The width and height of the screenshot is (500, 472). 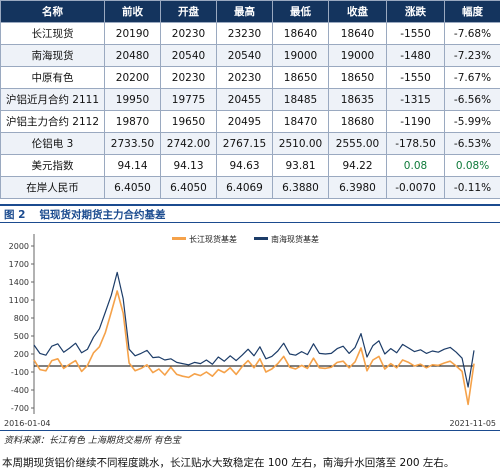 What do you see at coordinates (132, 143) in the screenshot?
I see `table-cell: 2733.50` at bounding box center [132, 143].